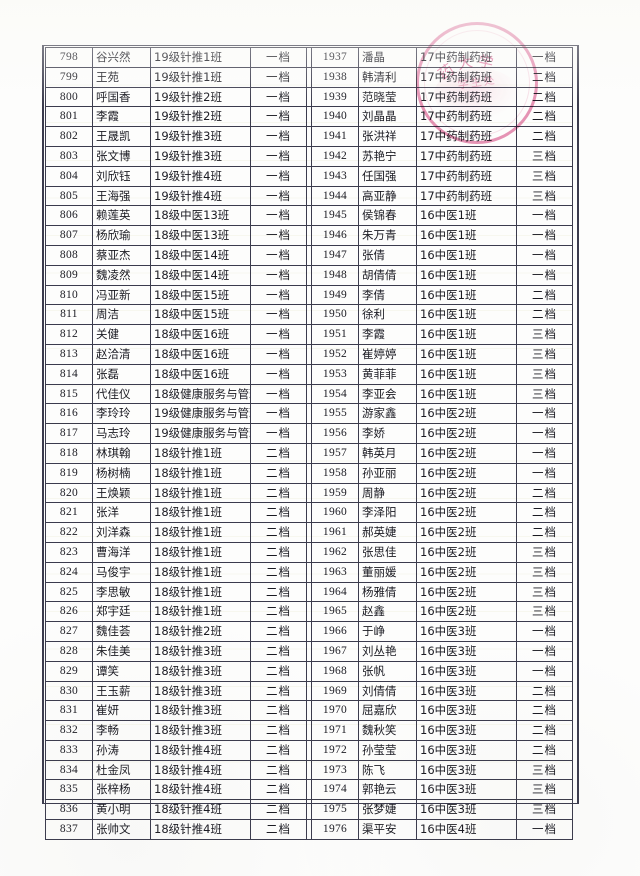 The width and height of the screenshot is (640, 876). What do you see at coordinates (69, 433) in the screenshot?
I see `cell-sequence-left: 817` at bounding box center [69, 433].